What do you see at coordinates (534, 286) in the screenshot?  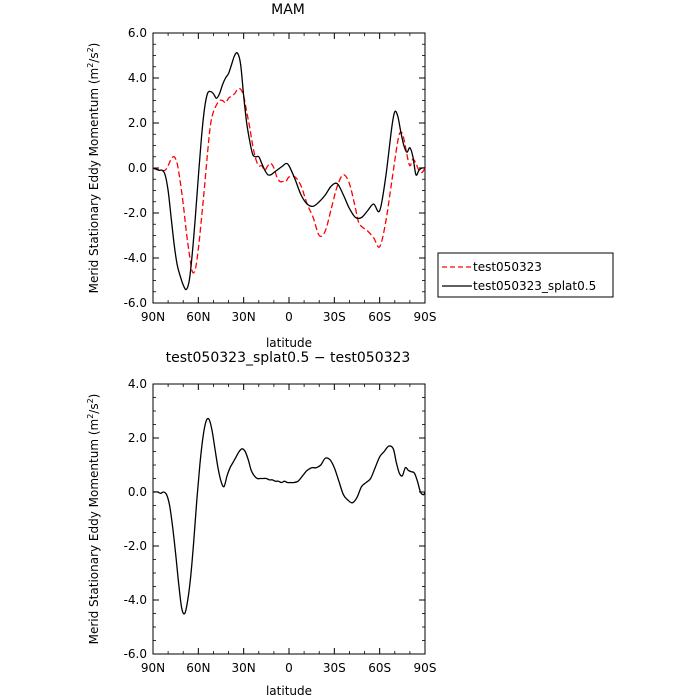 I see `legend-label-series-2: test050323_splat0.5` at bounding box center [534, 286].